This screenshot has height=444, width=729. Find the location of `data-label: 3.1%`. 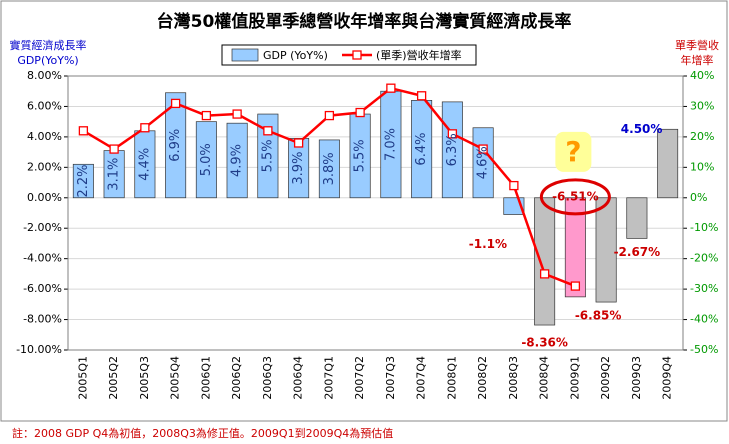

data-label: 3.1% is located at coordinates (114, 174).